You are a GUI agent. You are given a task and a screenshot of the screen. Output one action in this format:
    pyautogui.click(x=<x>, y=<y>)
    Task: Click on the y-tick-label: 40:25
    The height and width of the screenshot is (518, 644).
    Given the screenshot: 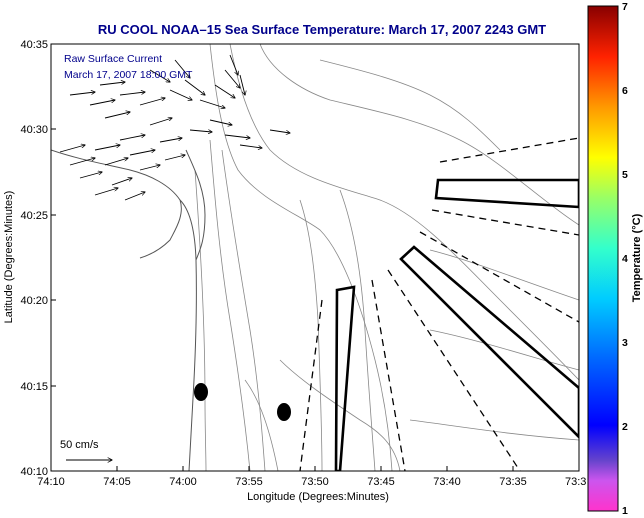 What is the action you would take?
    pyautogui.click(x=34, y=216)
    